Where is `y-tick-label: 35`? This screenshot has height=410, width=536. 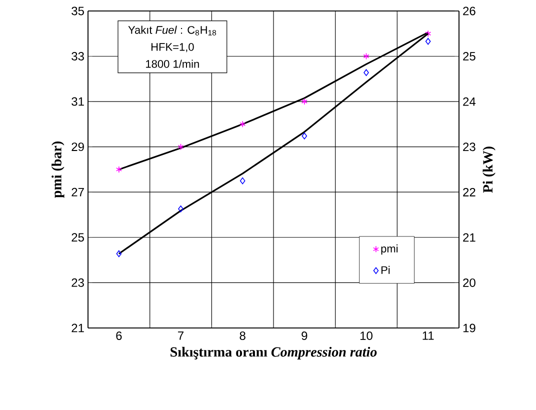
y-tick-label: 35 is located at coordinates (78, 11).